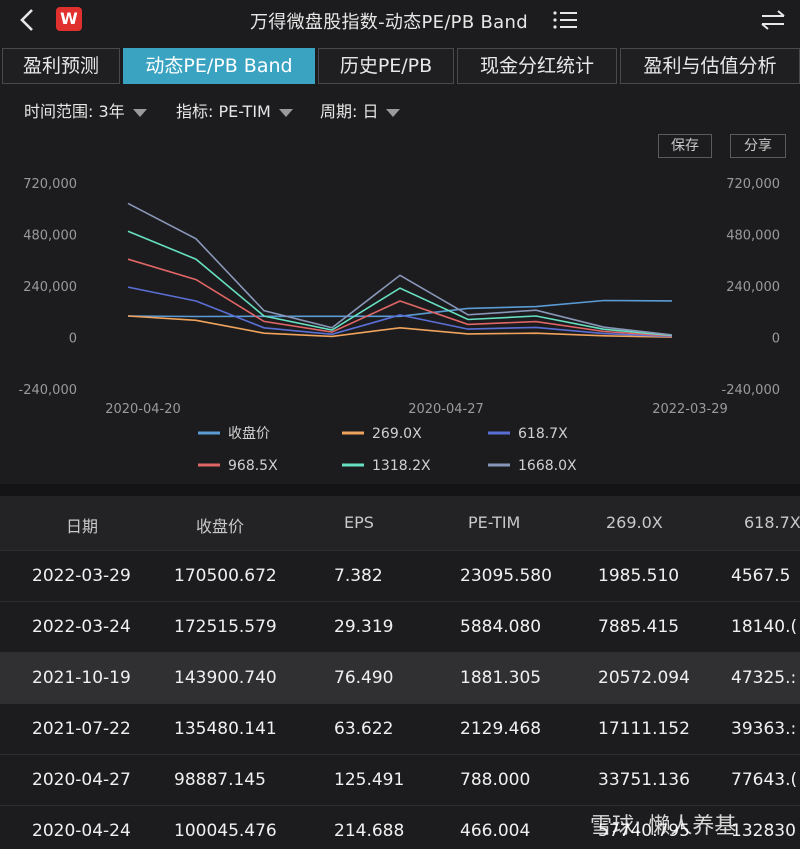 This screenshot has height=849, width=800. Describe the element at coordinates (753, 236) in the screenshot. I see `y-tick-label-right: 480,000` at that location.